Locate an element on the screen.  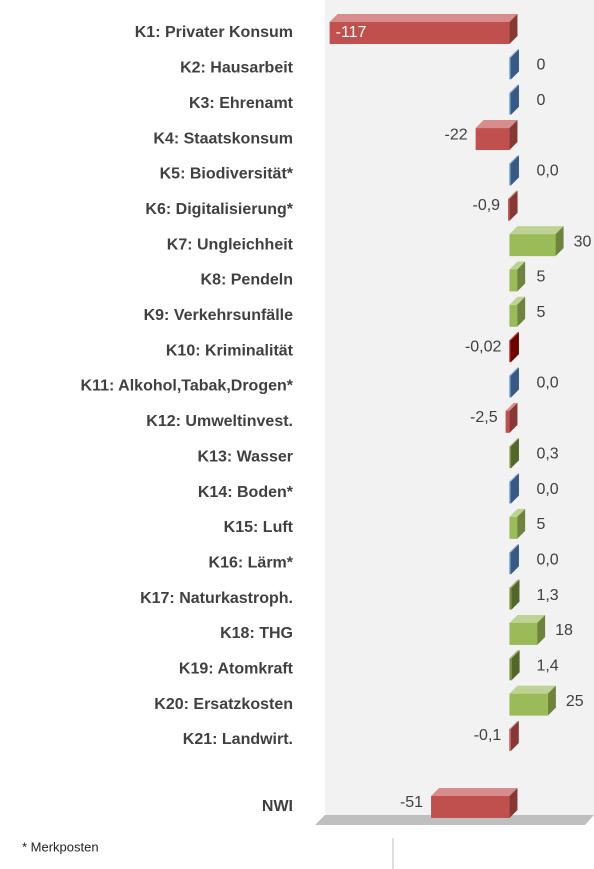
category-label: K2: Hausarbeit is located at coordinates (237, 68).